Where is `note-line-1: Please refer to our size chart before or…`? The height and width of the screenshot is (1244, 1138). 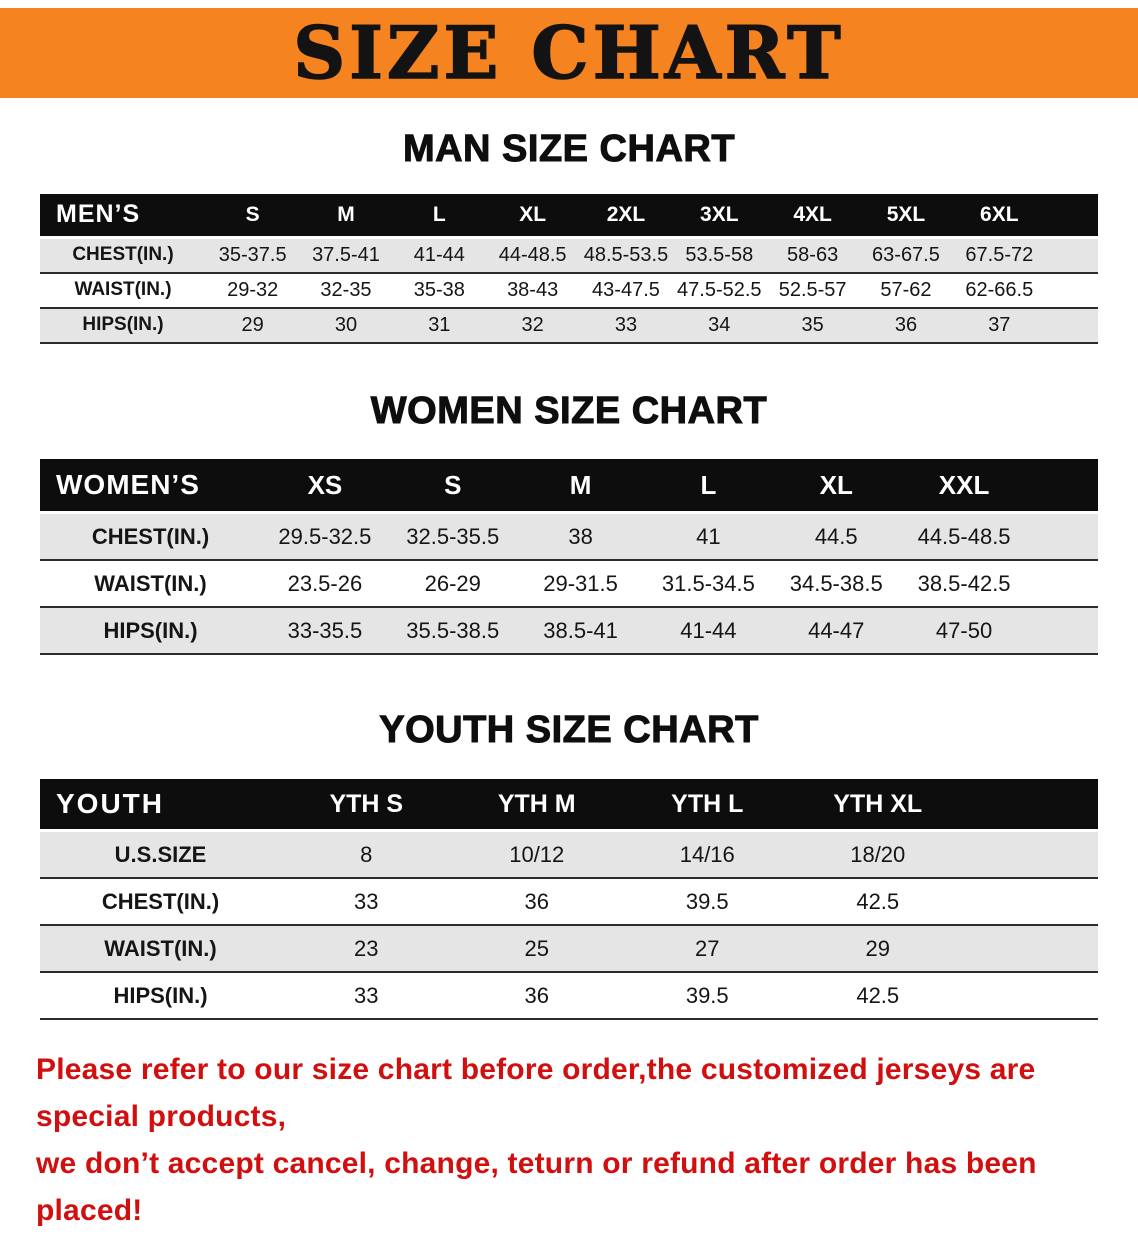 note-line-1: Please refer to our size chart before or… is located at coordinates (536, 1093).